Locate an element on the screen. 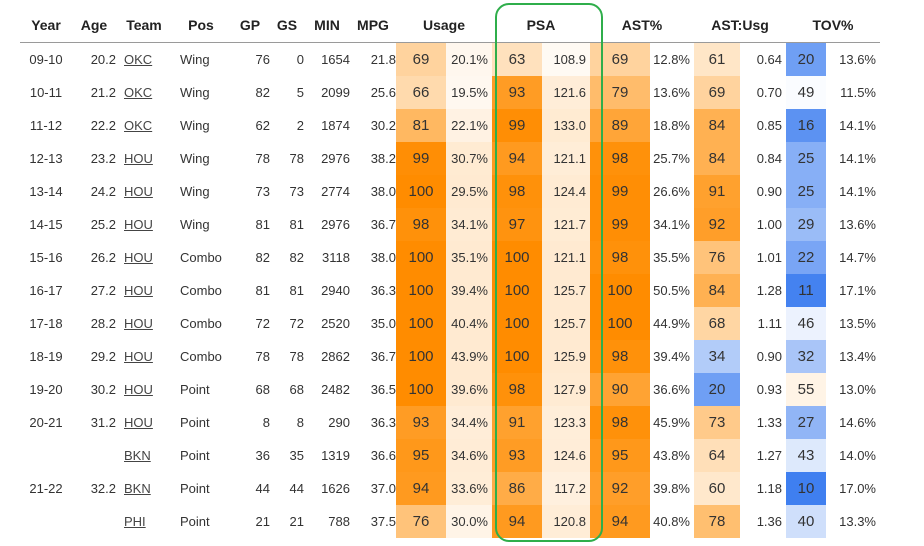 This screenshot has height=546, width=924. cell-tov: 13.6% is located at coordinates (857, 224).